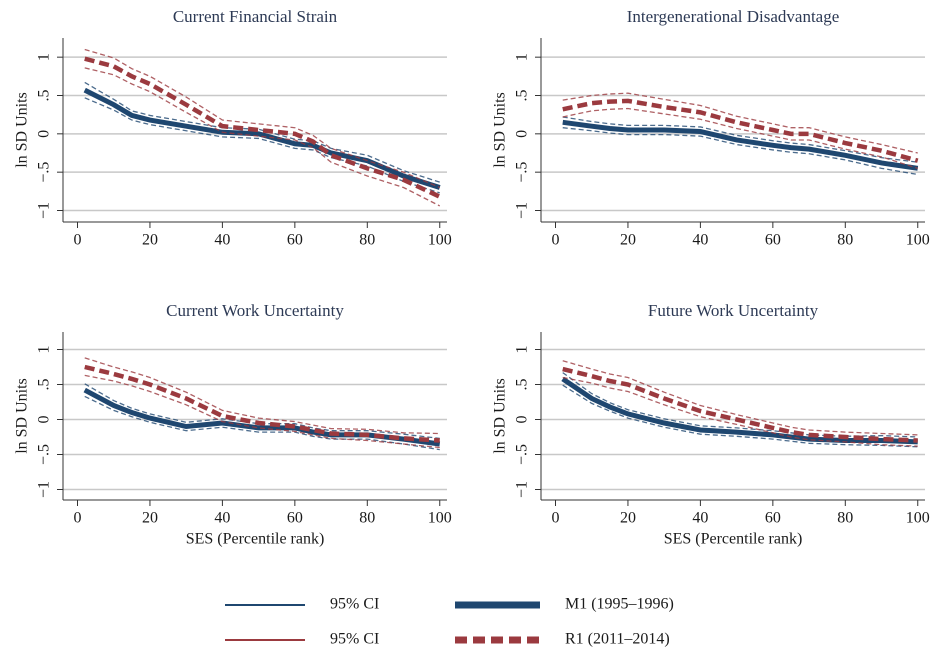  What do you see at coordinates (733, 310) in the screenshot?
I see `panel-title: Future Work Uncertainty` at bounding box center [733, 310].